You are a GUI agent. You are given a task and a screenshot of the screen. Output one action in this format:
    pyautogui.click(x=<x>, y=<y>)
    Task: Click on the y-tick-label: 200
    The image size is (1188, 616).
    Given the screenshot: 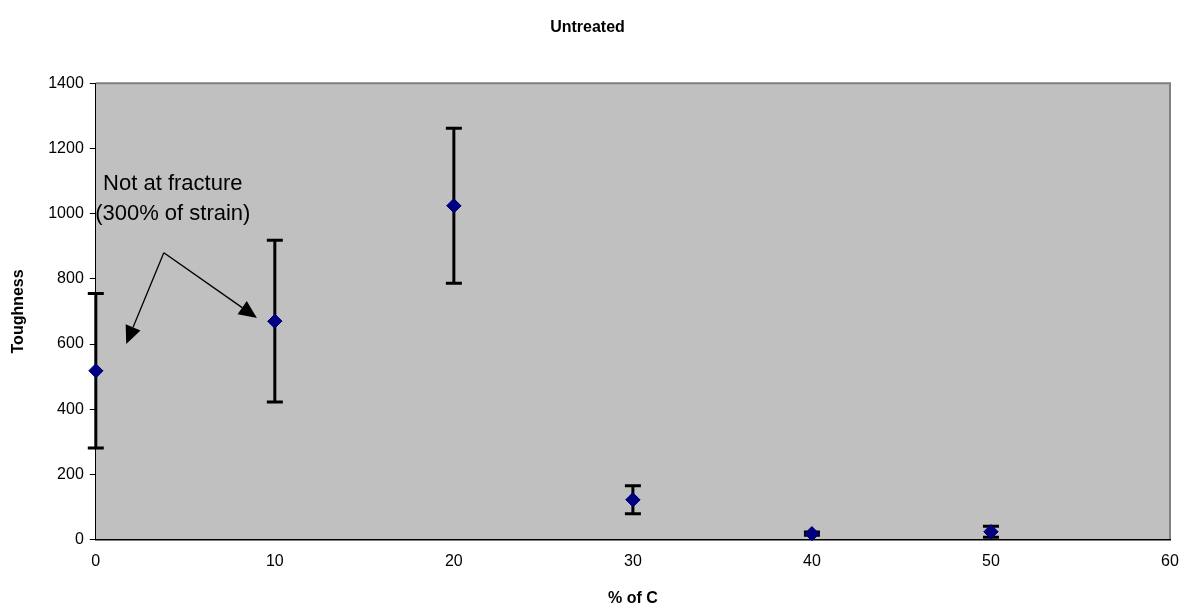 What is the action you would take?
    pyautogui.click(x=70, y=473)
    